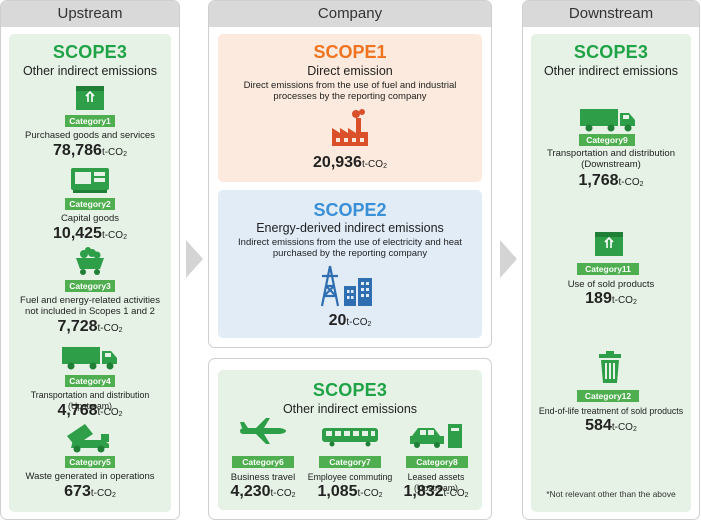  Describe the element at coordinates (611, 494) in the screenshot. I see `downstream-footnote: *Not relevant other than the above` at that location.